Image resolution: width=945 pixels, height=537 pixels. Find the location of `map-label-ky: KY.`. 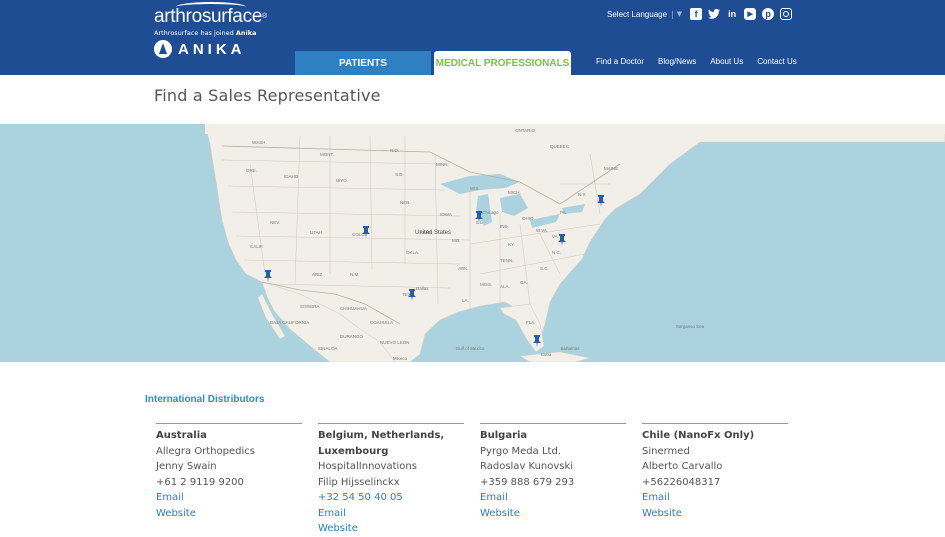

map-label-ky: KY. is located at coordinates (511, 244).